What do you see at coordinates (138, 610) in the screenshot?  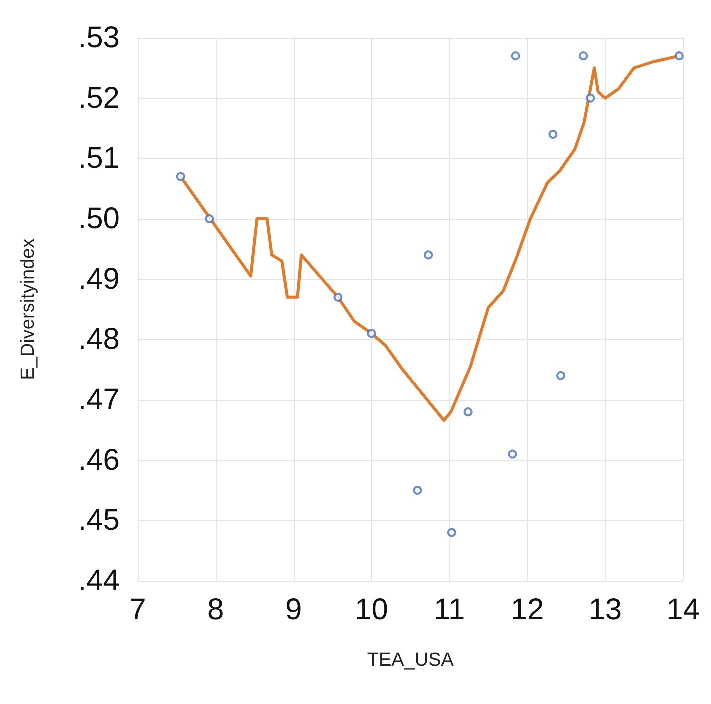 I see `x-tick-label: 7` at bounding box center [138, 610].